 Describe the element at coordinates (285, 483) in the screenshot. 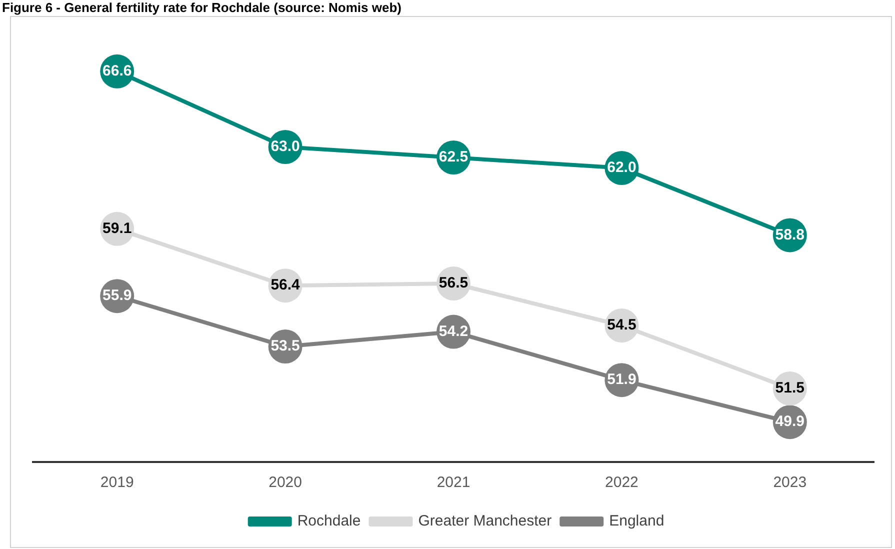

I see `x-tick-label: 2020` at that location.